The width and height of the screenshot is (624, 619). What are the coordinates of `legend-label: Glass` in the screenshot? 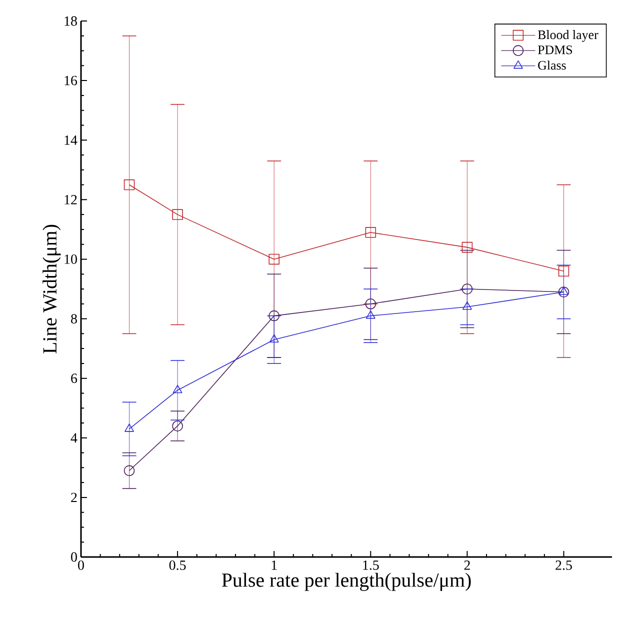 It's located at (552, 65).